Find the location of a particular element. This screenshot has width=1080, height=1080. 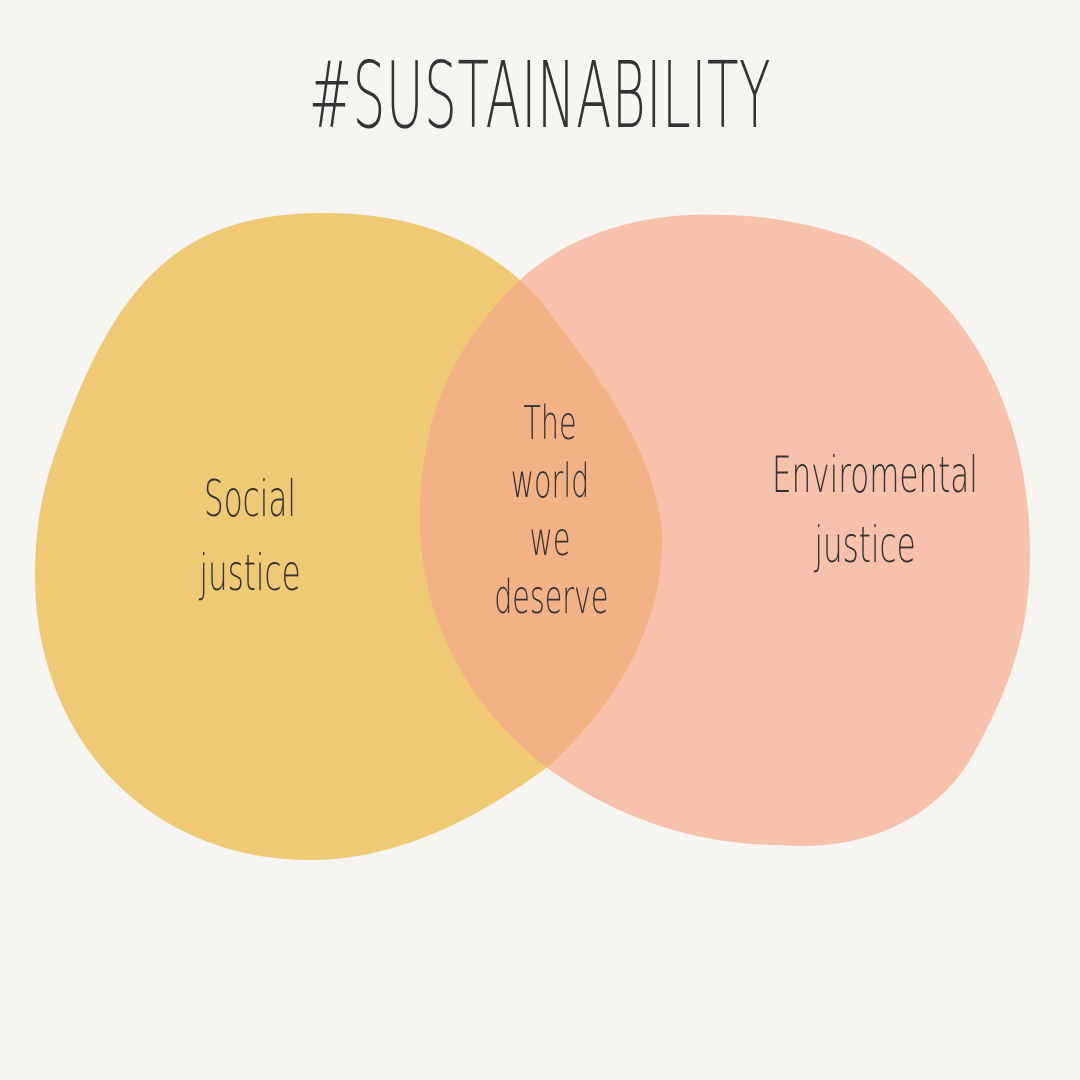

overlap-label-line3: we is located at coordinates (550, 539).